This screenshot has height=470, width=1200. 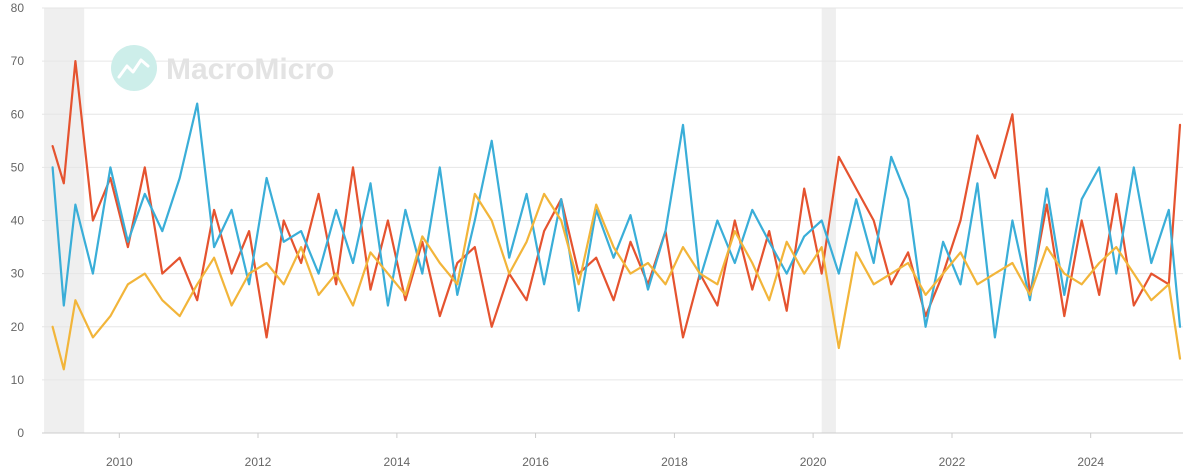 What do you see at coordinates (250, 69) in the screenshot?
I see `watermark-brand-text: MacroMicro` at bounding box center [250, 69].